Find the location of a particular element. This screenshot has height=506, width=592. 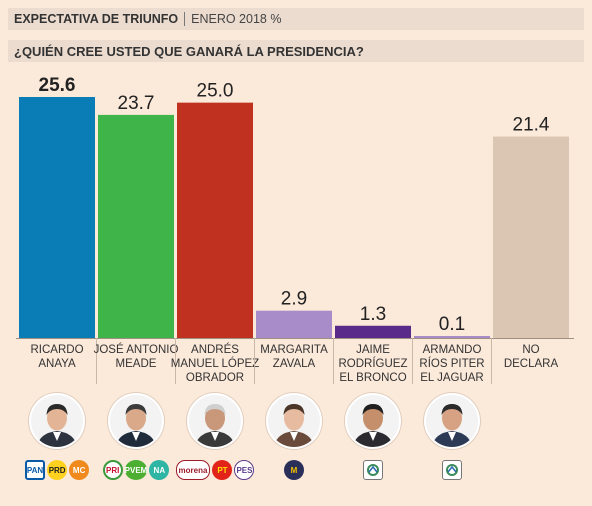

party-logo-icon: MC is located at coordinates (79, 470).